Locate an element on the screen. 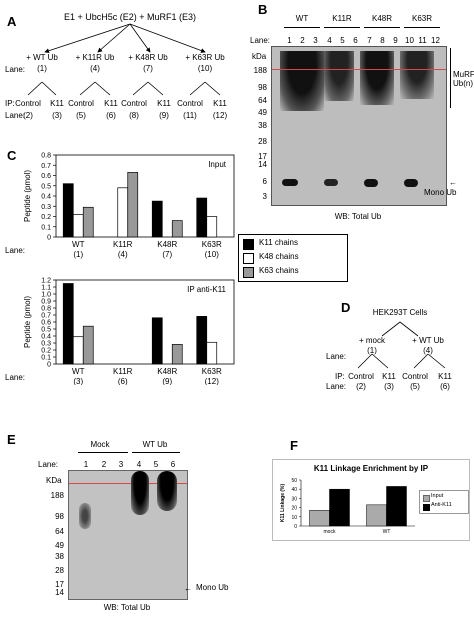  chart-f: 0 10 20 30 40 50 K11 Linkage (%) mock WT is located at coordinates (347, 506).